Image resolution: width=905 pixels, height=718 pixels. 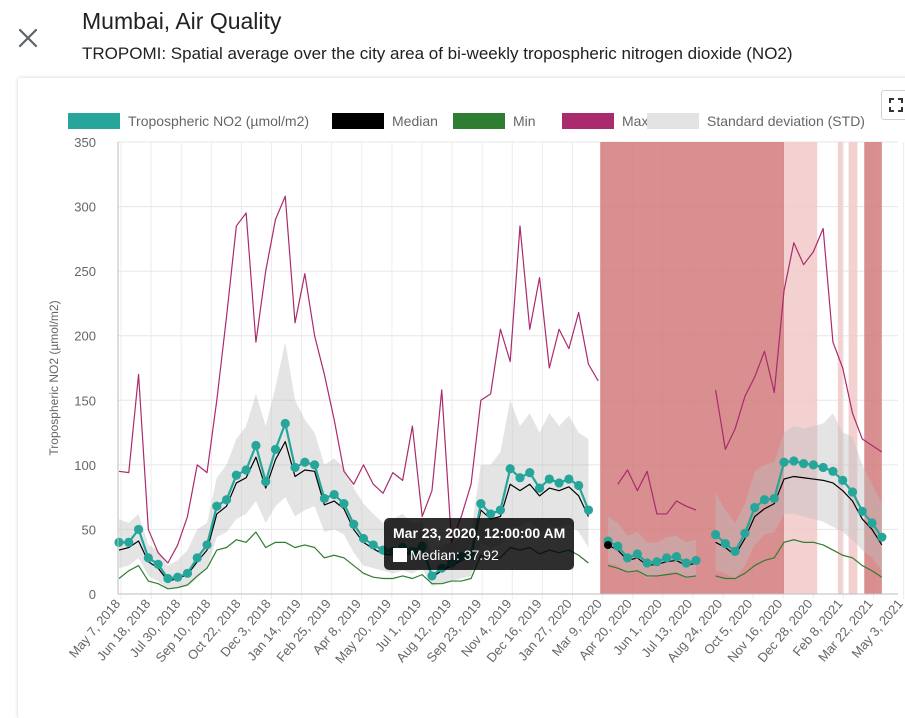 What do you see at coordinates (400, 555) in the screenshot?
I see `tooltip-swatch` at bounding box center [400, 555].